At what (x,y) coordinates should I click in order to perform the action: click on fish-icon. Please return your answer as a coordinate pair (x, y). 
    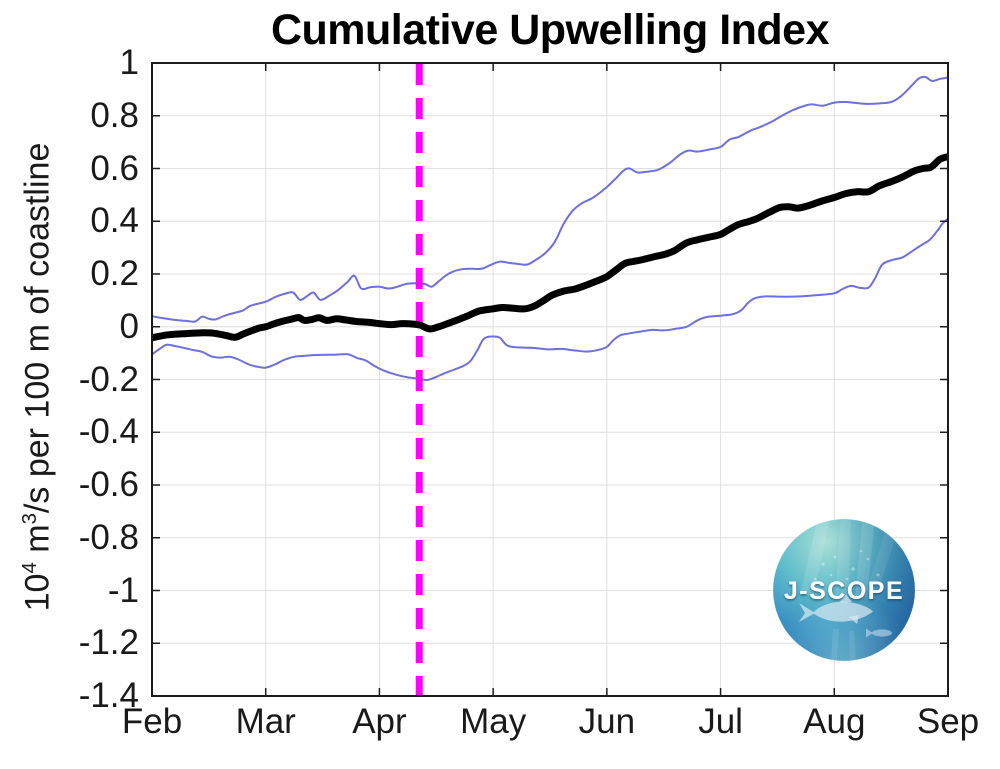
    Looking at the image, I should click on (836, 609).